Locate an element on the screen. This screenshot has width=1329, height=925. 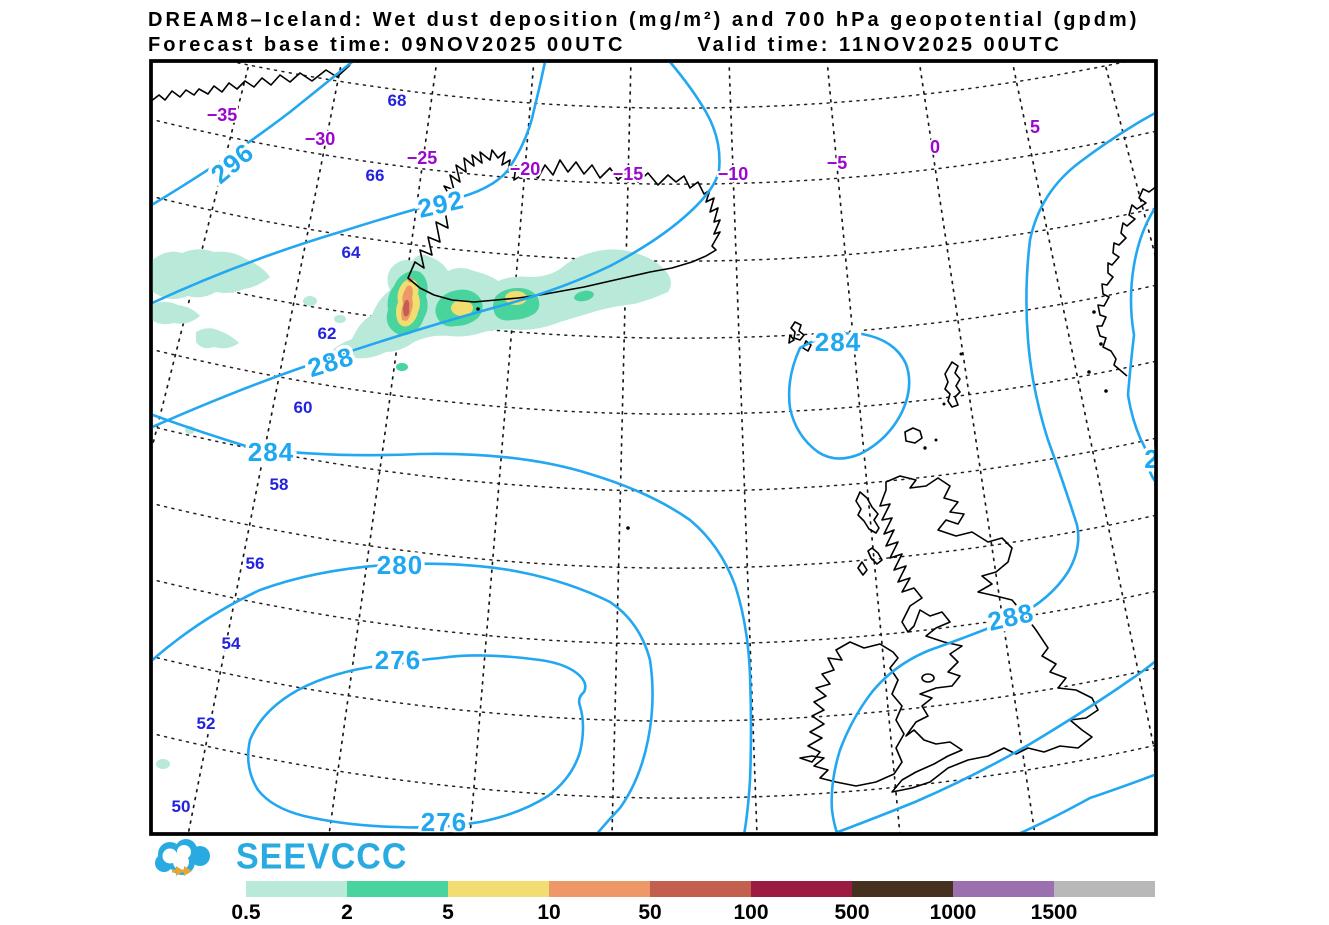
latitude-labels: 68 66 64 62 60 58 56 54 52 50 is located at coordinates (289, 453).